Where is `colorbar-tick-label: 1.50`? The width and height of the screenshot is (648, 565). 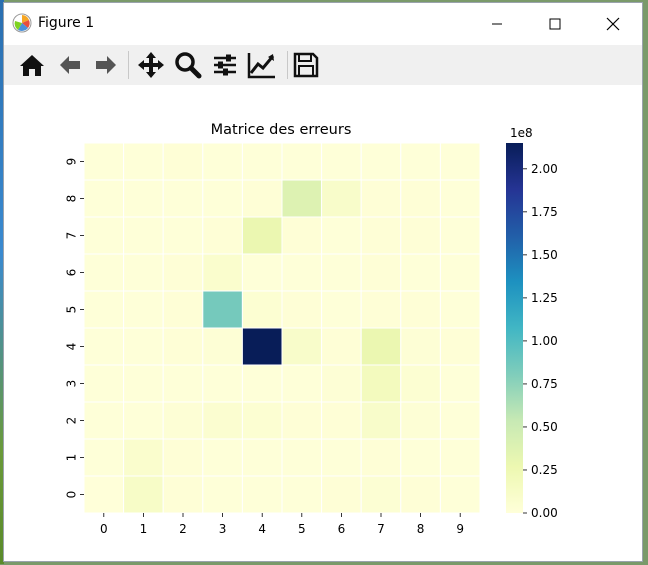
colorbar-tick-label: 1.50 is located at coordinates (544, 255).